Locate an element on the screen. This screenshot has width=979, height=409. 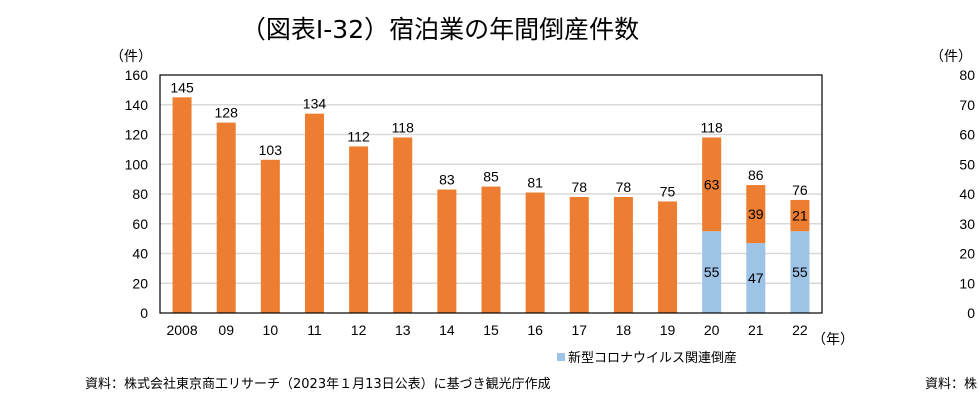
y-tick-label: 140 is located at coordinates (137, 105).